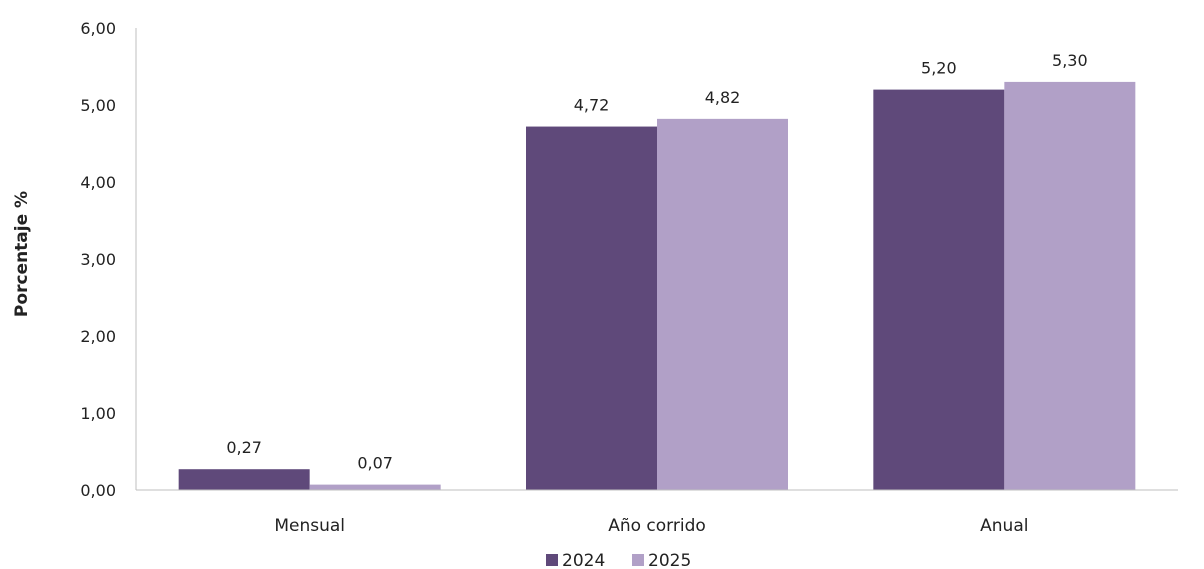 This screenshot has height=569, width=1204. I want to click on y-axis-title: Porcentaje %, so click(22, 254).